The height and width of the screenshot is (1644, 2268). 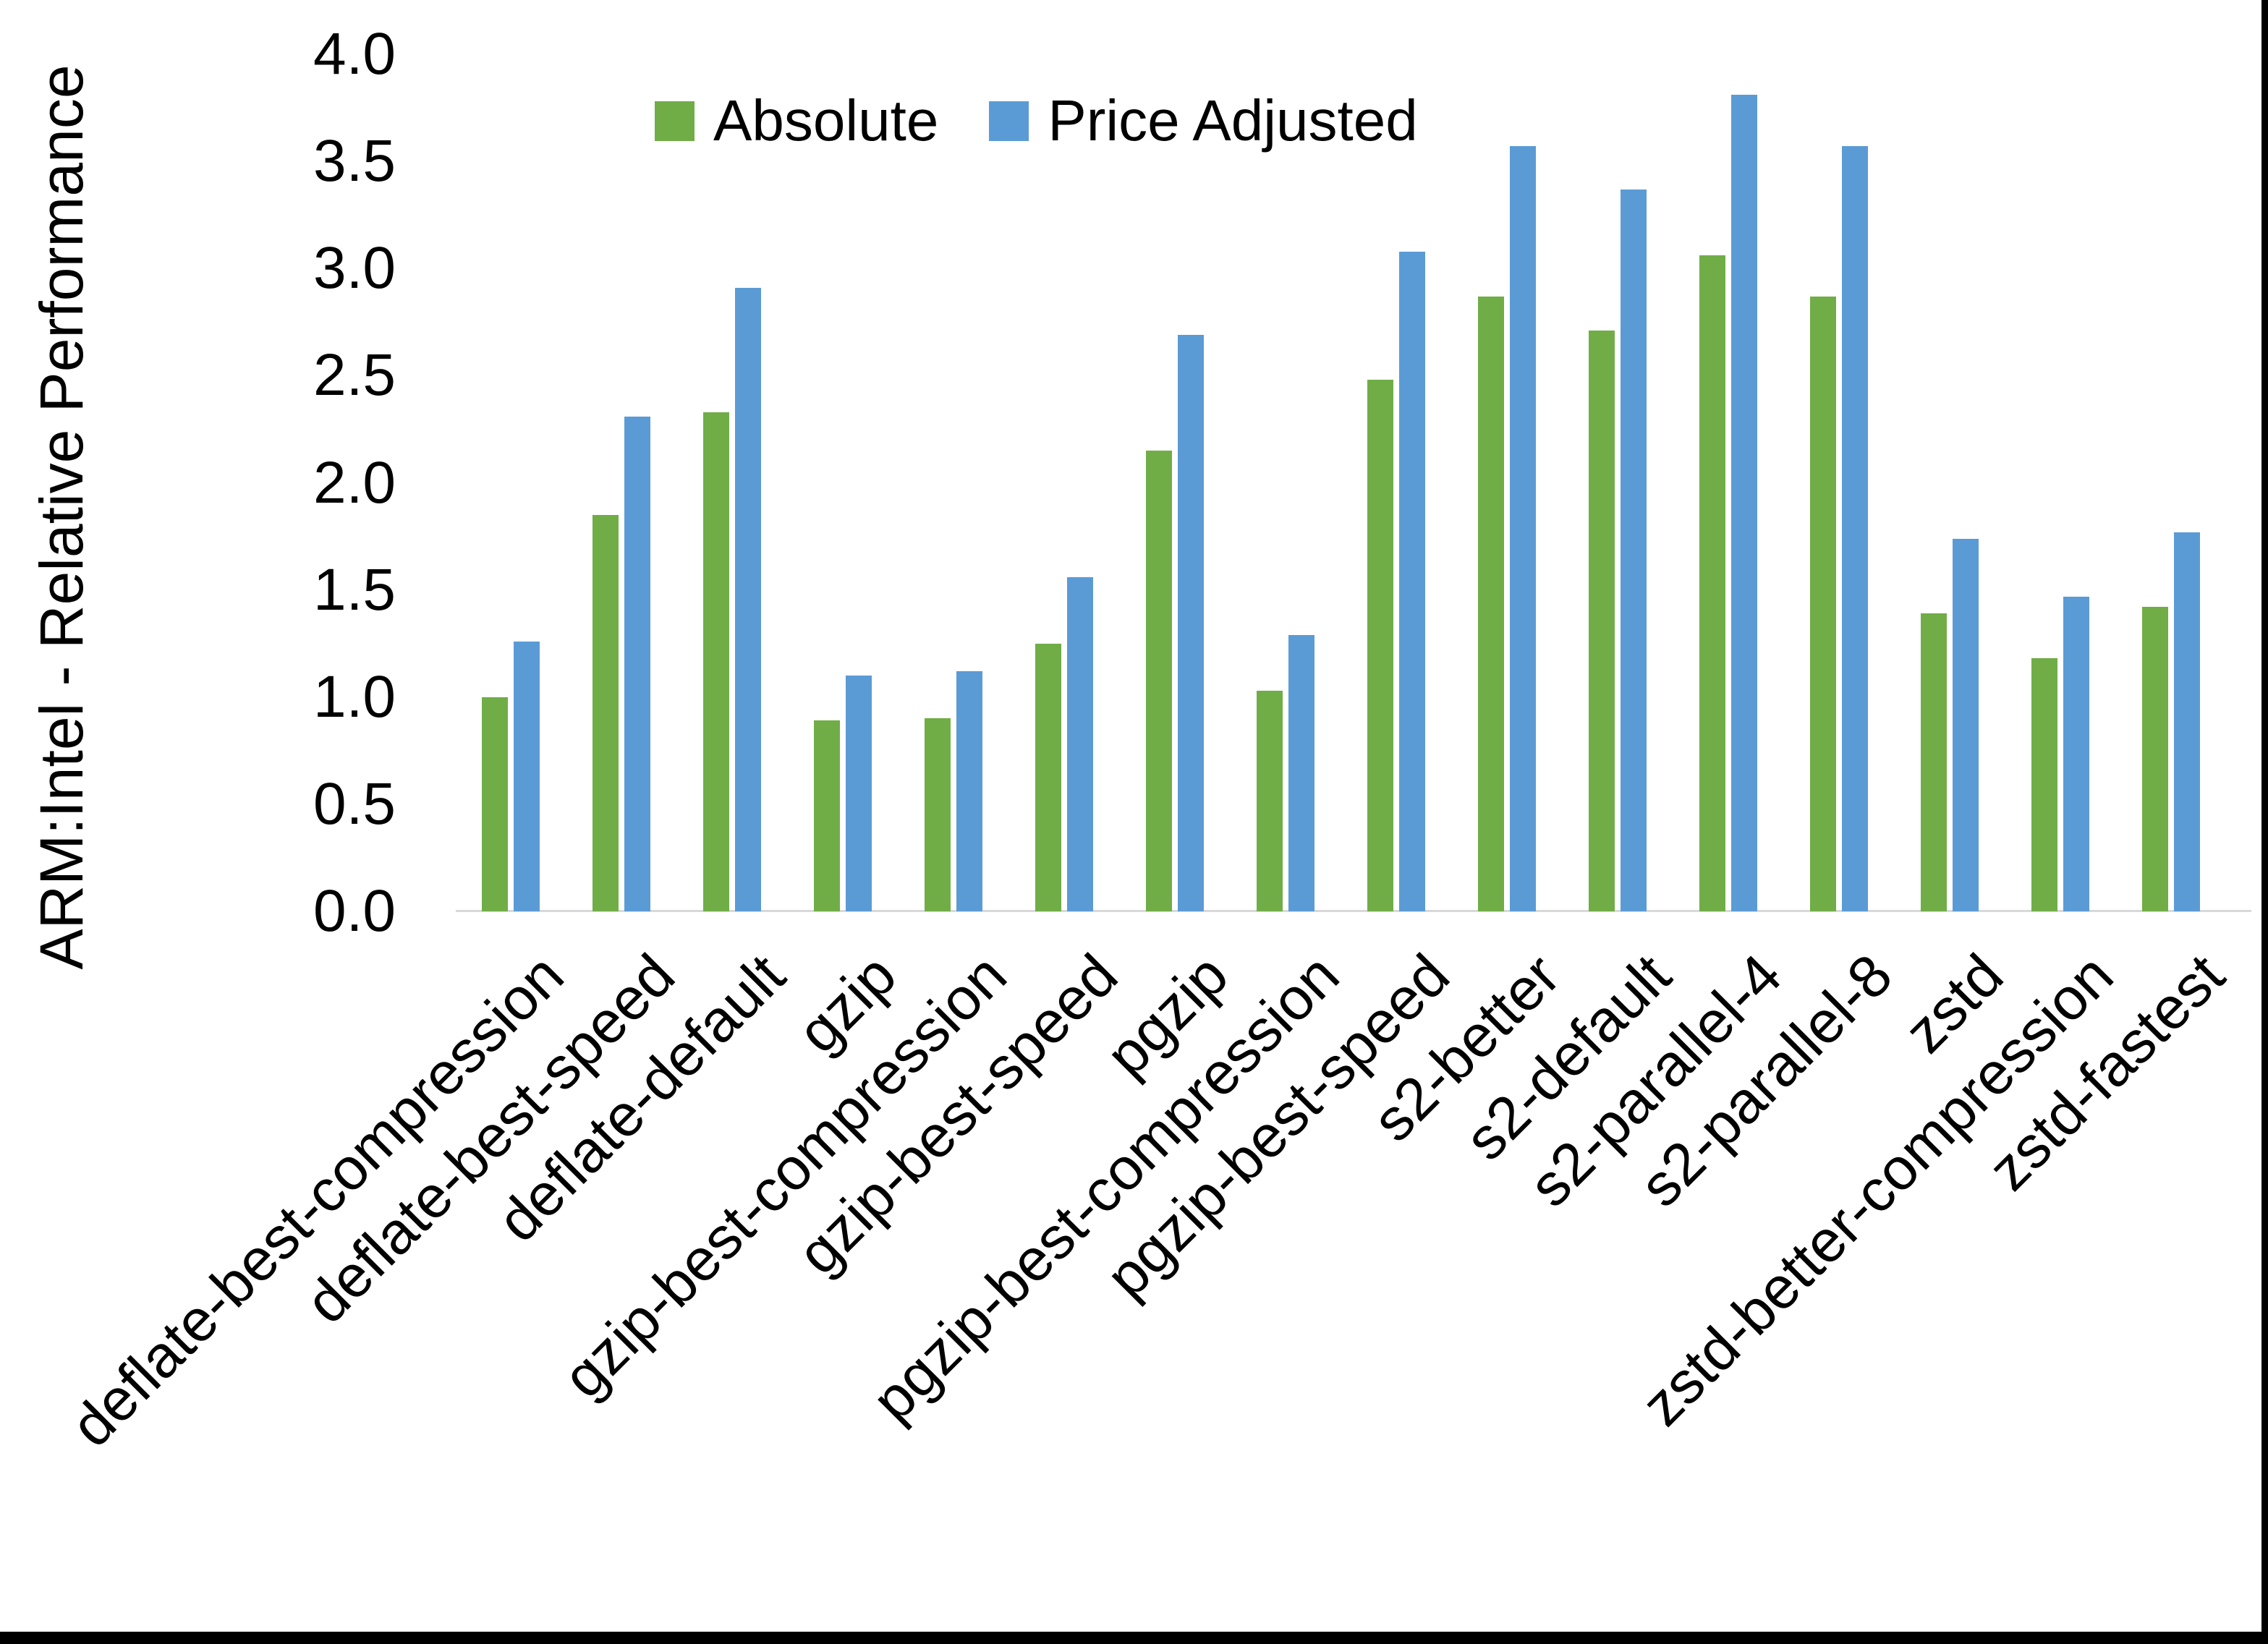 What do you see at coordinates (1634, 550) in the screenshot?
I see `bar-price-adjusted-s2-default` at bounding box center [1634, 550].